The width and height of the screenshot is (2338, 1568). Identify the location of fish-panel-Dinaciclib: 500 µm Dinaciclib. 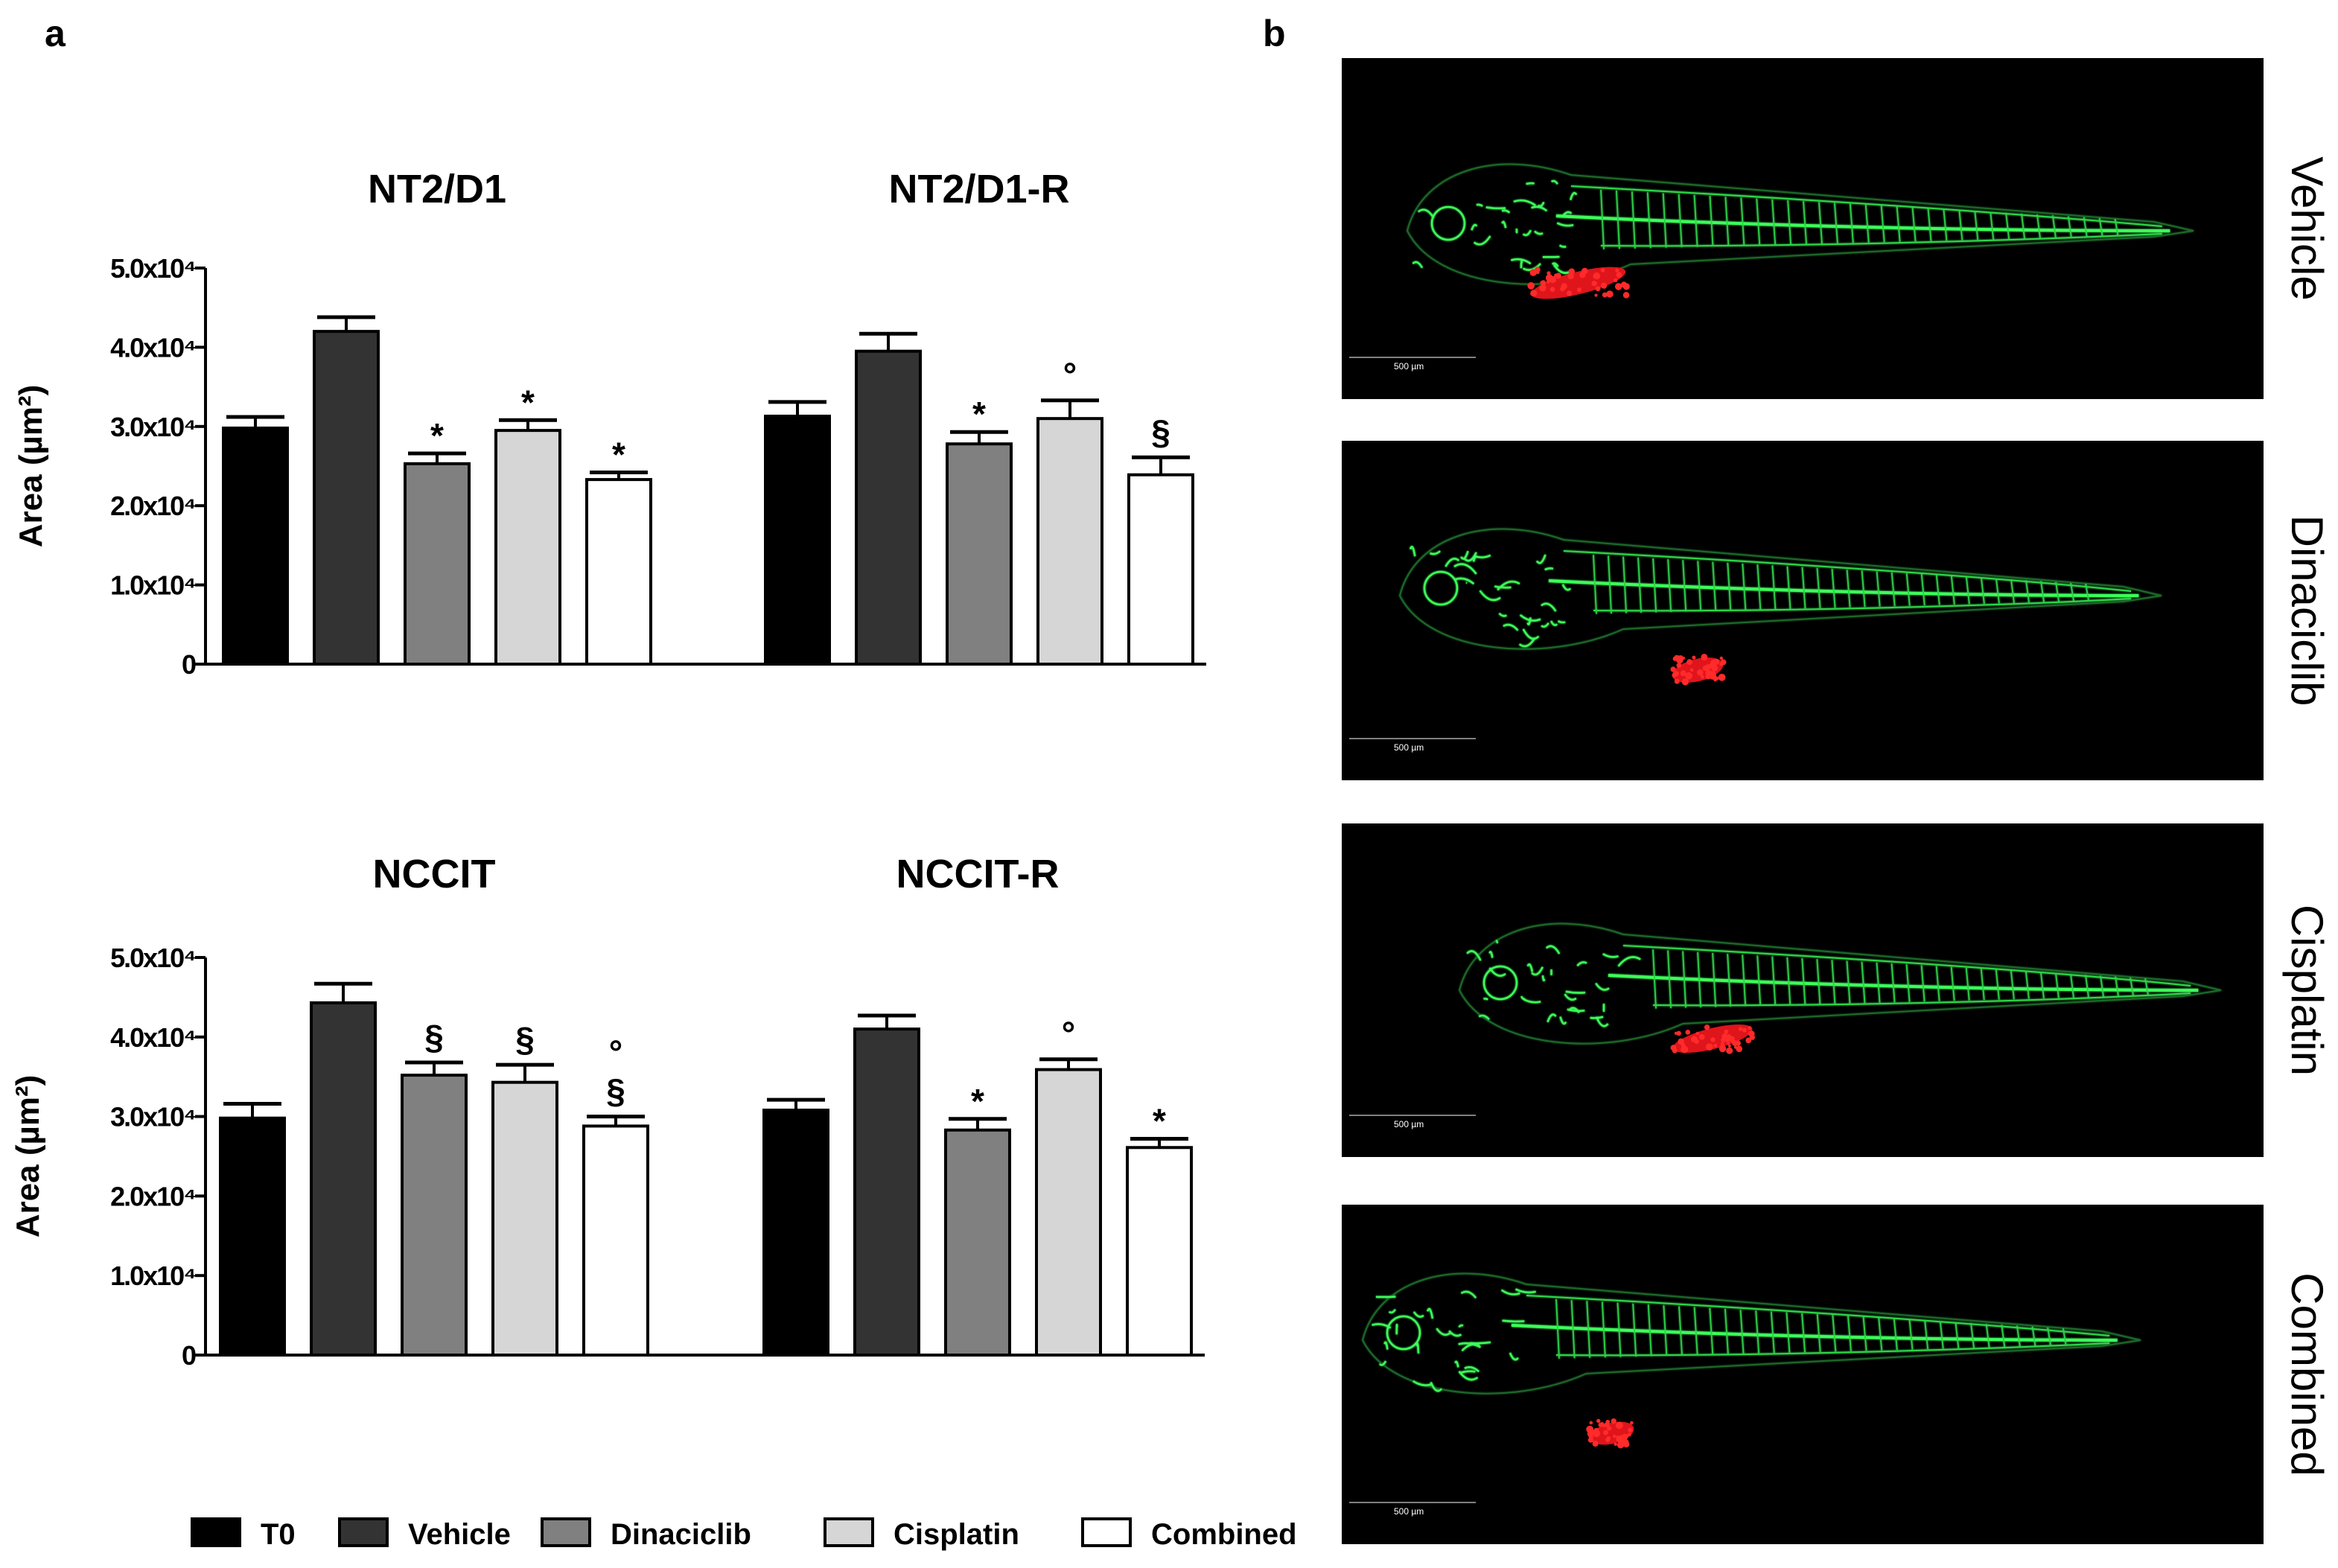
(1837, 610).